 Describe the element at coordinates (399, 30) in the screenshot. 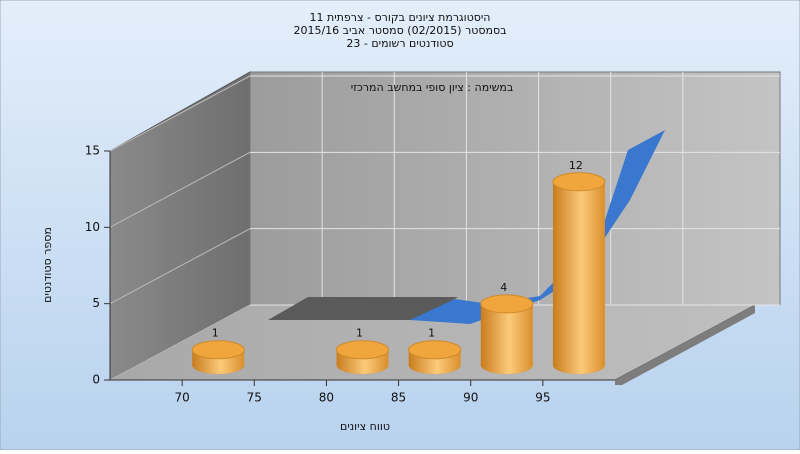

I see `chart-title: בסמסטר (02/2015) סמסטר אביב 2015/16` at that location.